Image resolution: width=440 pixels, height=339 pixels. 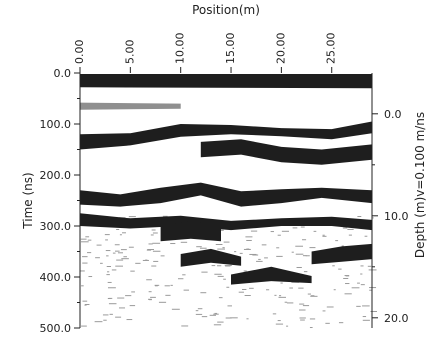 What do you see at coordinates (396, 318) in the screenshot?
I see `right-tick-label: 20.0` at bounding box center [396, 318].